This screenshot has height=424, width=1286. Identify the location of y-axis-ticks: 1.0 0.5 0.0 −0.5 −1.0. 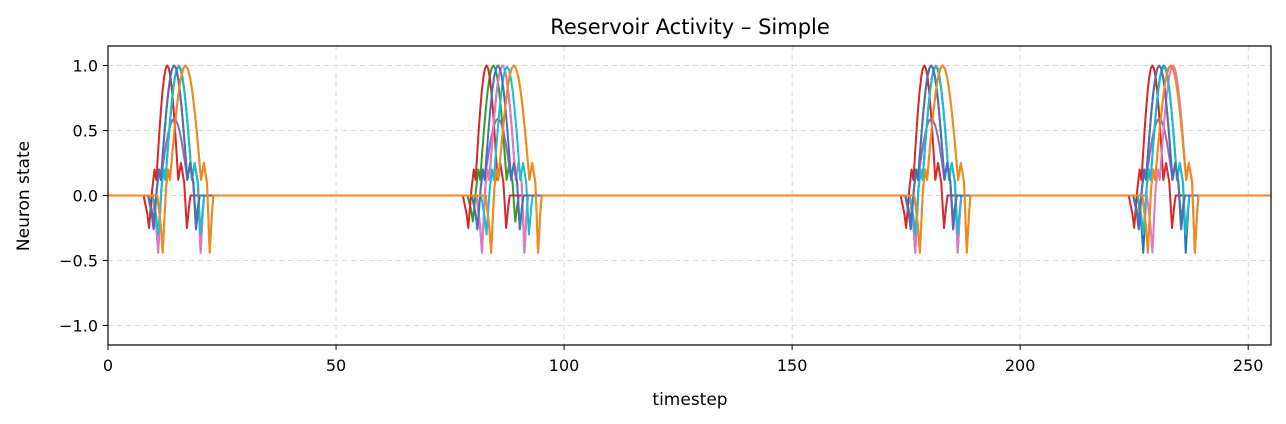
(83, 196).